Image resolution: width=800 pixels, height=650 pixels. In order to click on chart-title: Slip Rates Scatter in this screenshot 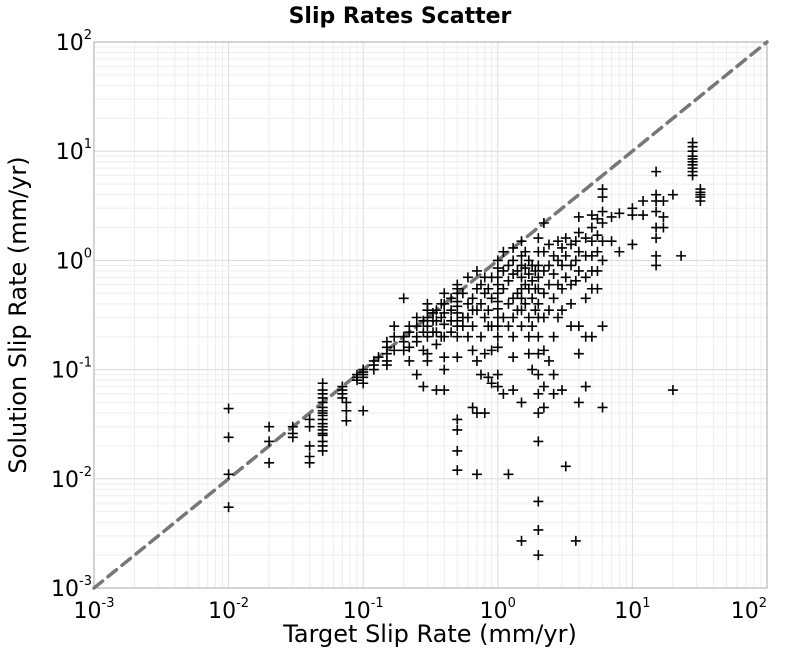, I will do `click(400, 16)`.